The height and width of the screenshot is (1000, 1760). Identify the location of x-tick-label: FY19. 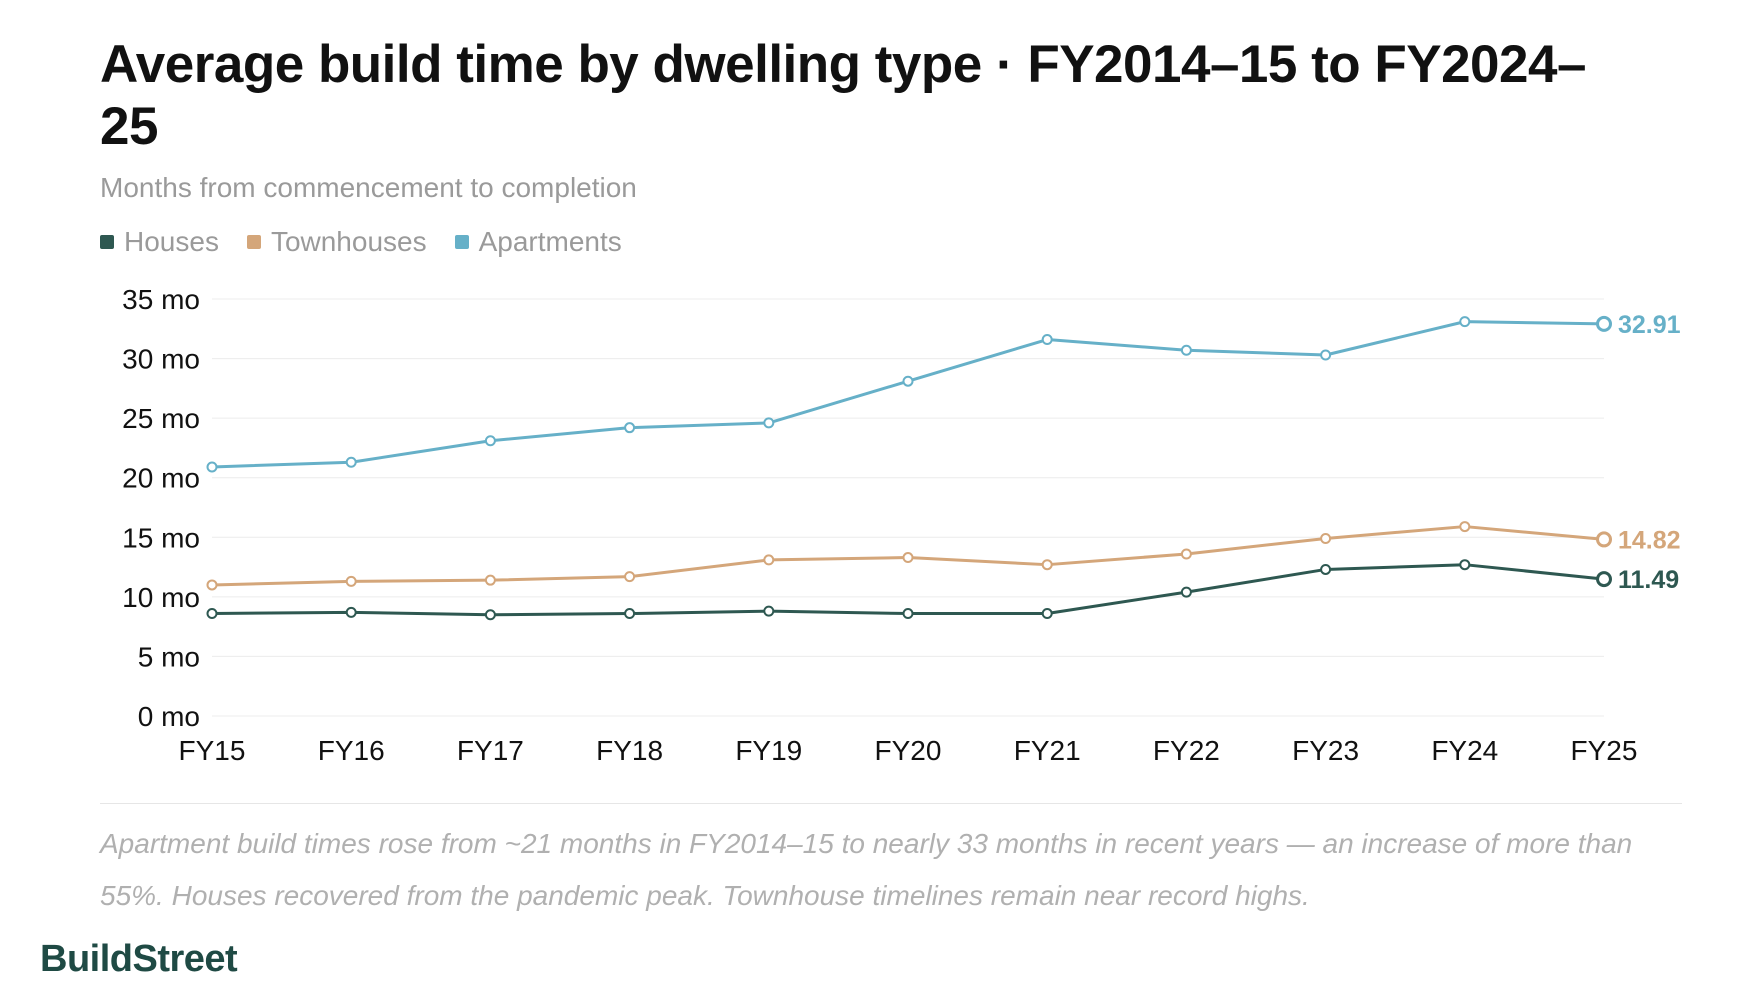
(768, 750).